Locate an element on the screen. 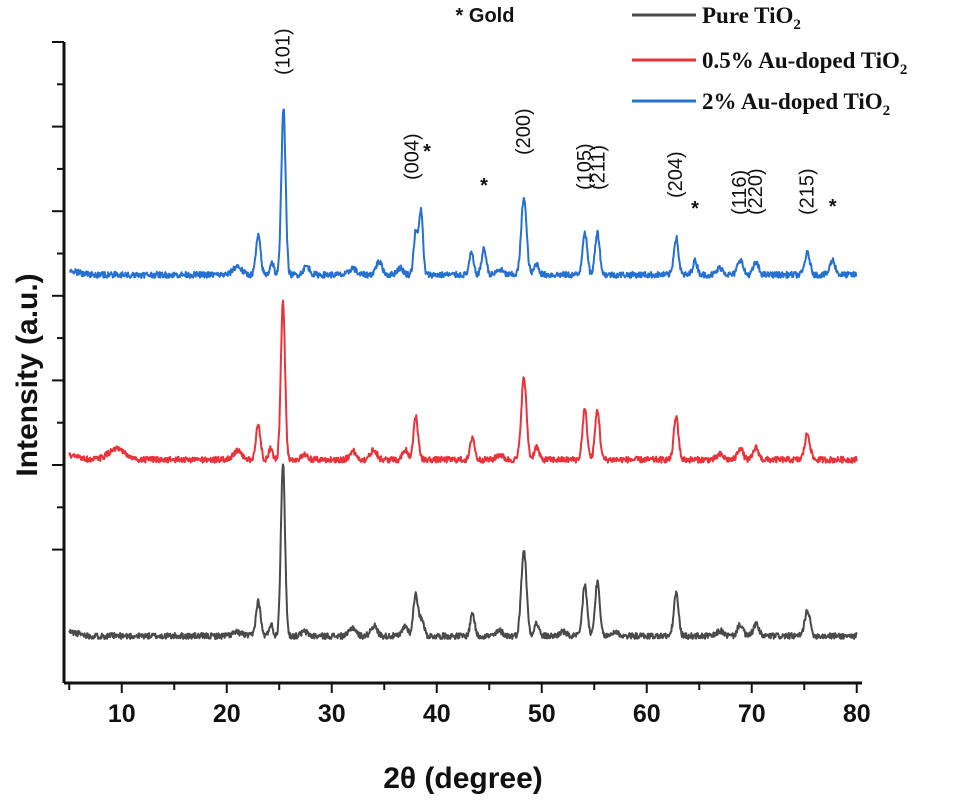 The image size is (975, 803). legend-label-05au: 0.5% Au-doped TiO2 is located at coordinates (804, 63).